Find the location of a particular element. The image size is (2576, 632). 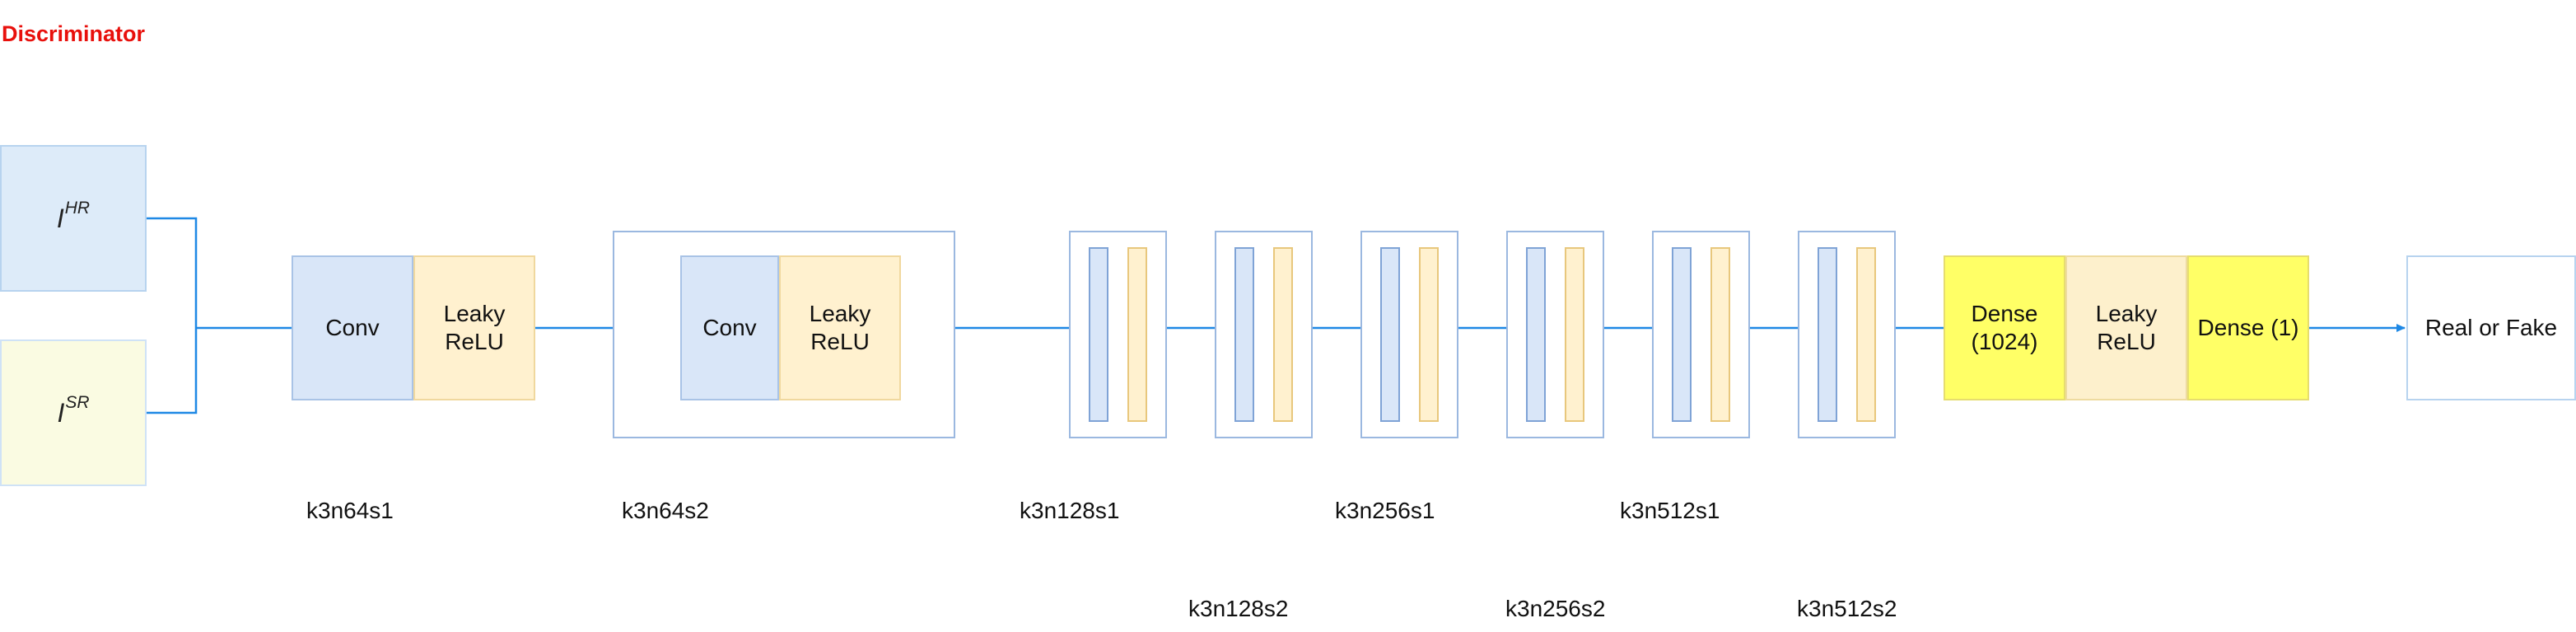

input-hr-box: I HR is located at coordinates (73, 219).